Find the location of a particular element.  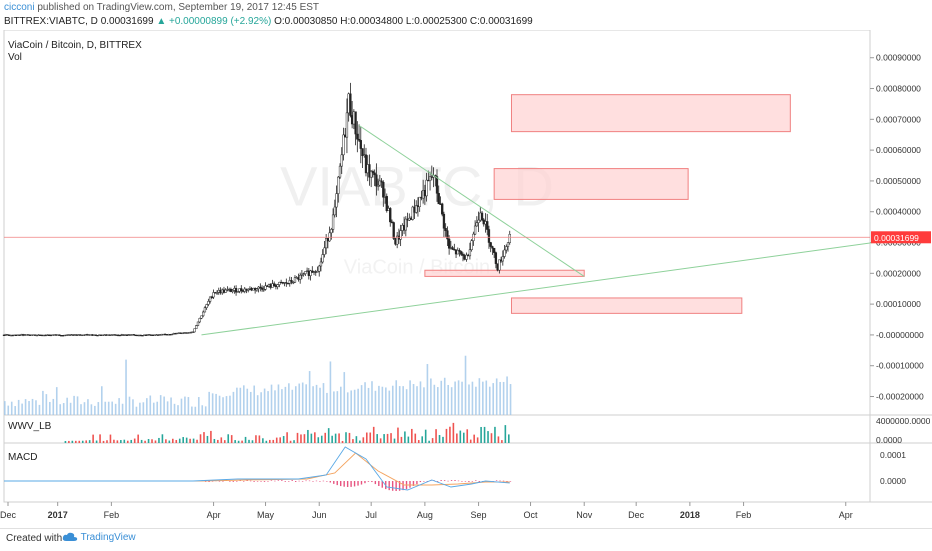

symbol-label: BITTREX:VIABTC, D is located at coordinates (51, 21).